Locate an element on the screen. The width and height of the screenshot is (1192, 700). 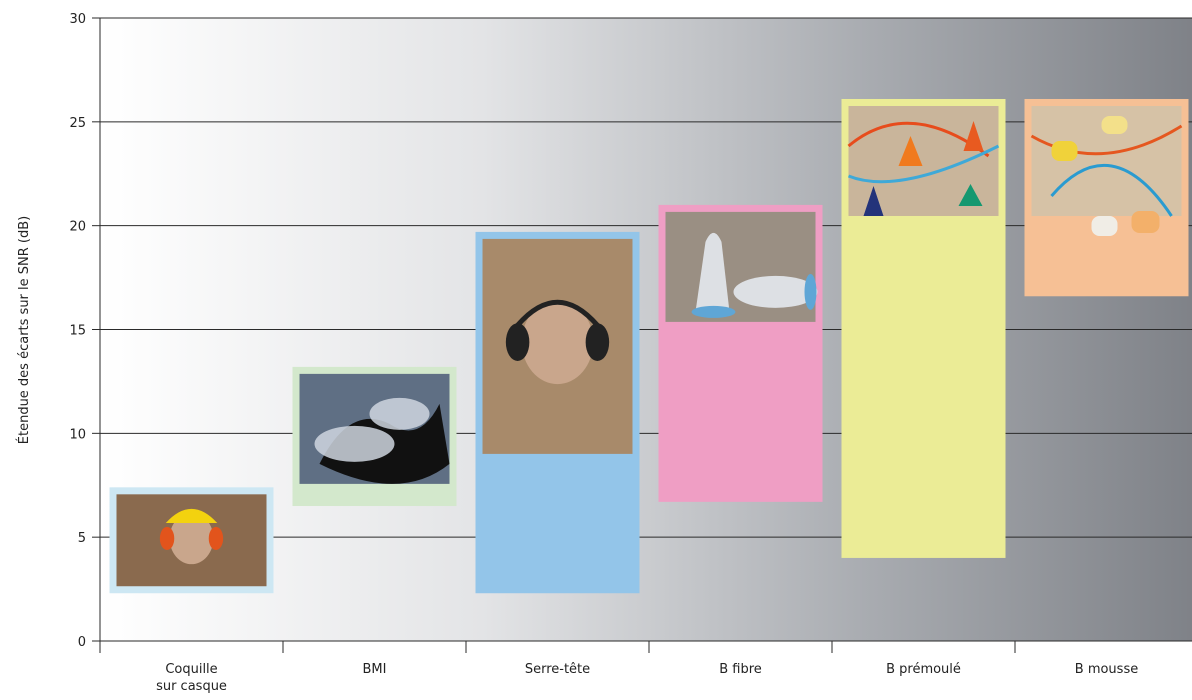
headband-earmuff-photo is located at coordinates (557, 346).